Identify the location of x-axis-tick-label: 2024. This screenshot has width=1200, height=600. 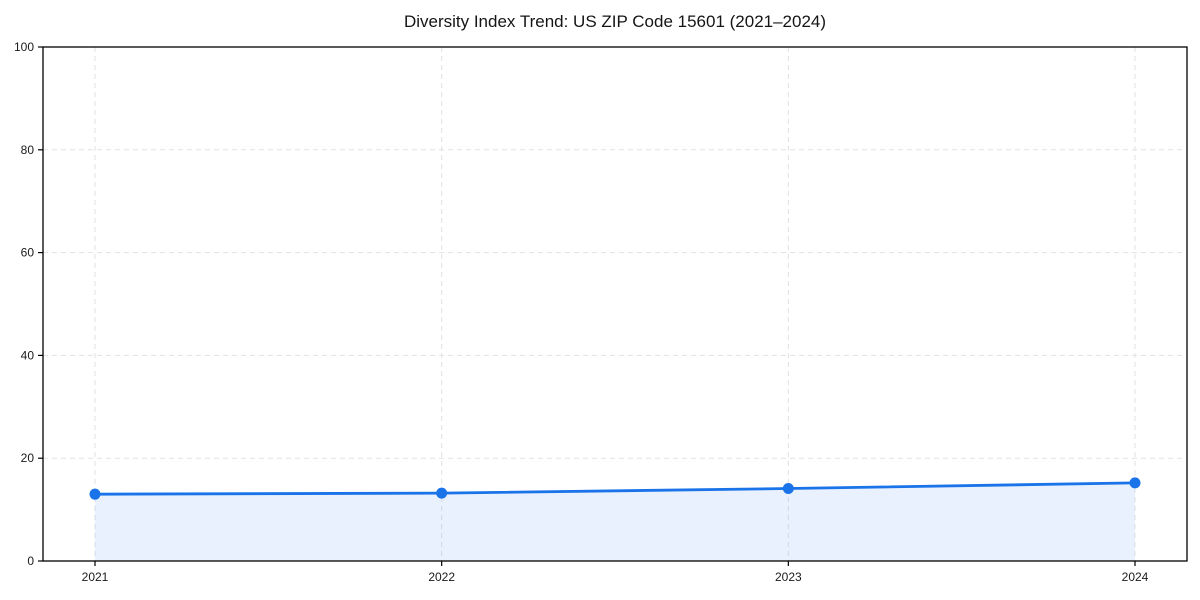
(1135, 577).